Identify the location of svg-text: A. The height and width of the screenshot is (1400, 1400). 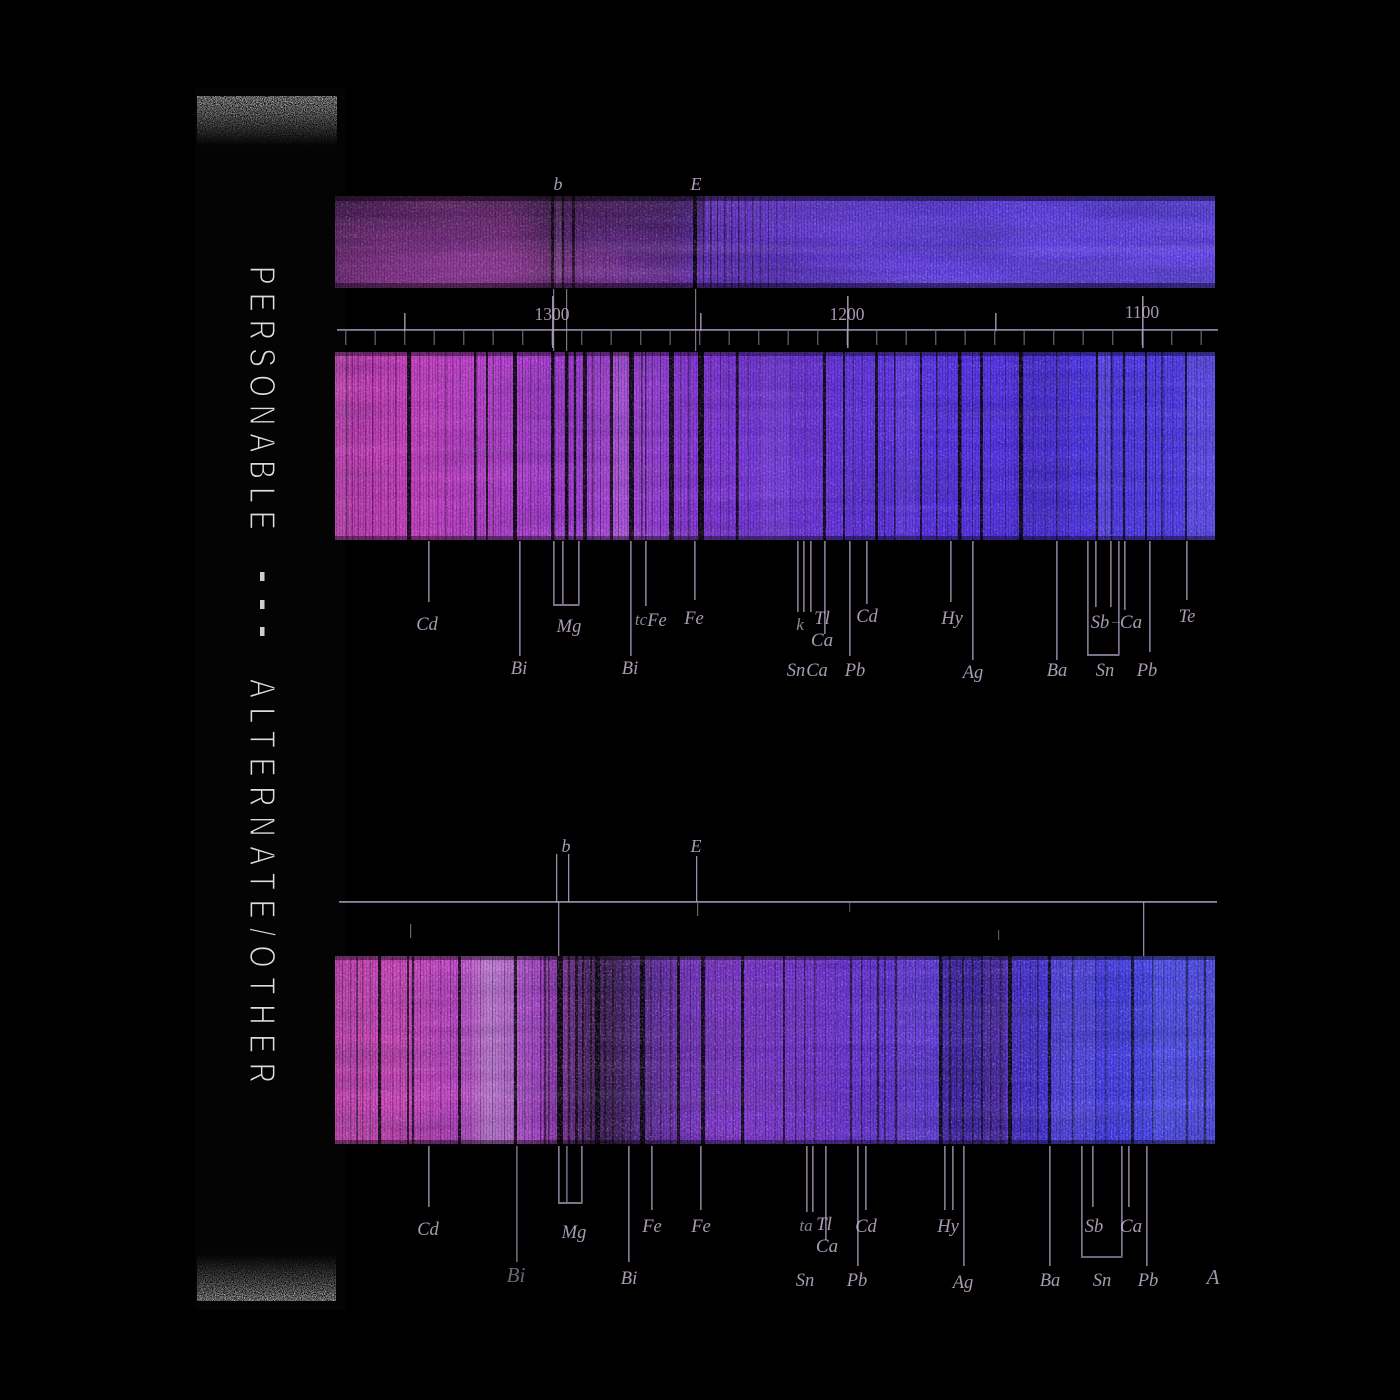
(1212, 1277).